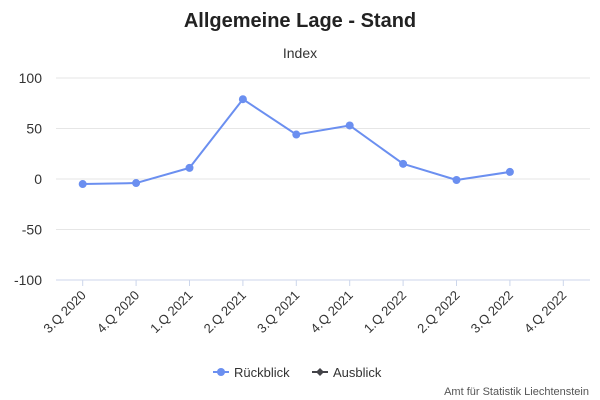 This screenshot has width=600, height=400. What do you see at coordinates (385, 312) in the screenshot?
I see `x-tick-label: 1.Q 2022` at bounding box center [385, 312].